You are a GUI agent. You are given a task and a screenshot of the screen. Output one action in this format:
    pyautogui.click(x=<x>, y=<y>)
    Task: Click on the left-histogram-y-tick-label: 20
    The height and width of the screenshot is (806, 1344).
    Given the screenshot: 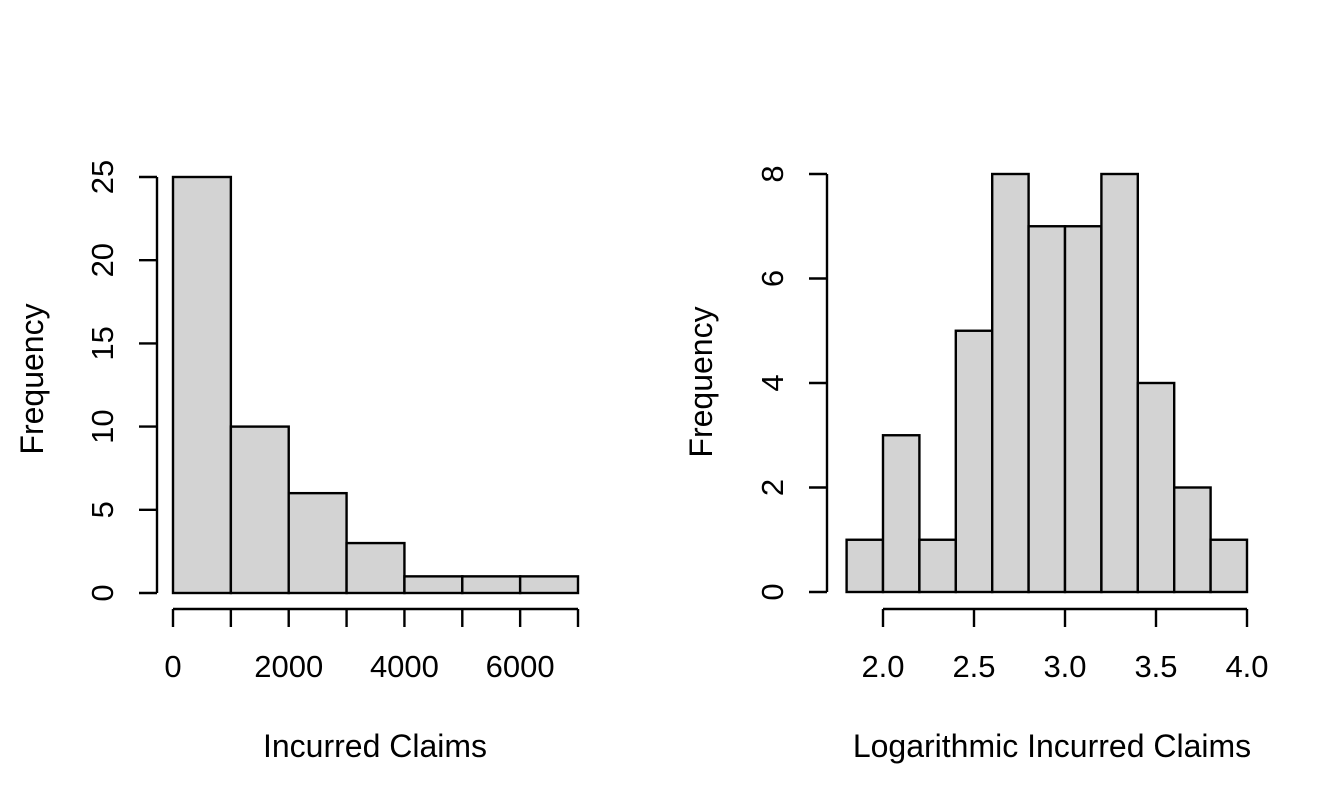 What is the action you would take?
    pyautogui.click(x=102, y=260)
    